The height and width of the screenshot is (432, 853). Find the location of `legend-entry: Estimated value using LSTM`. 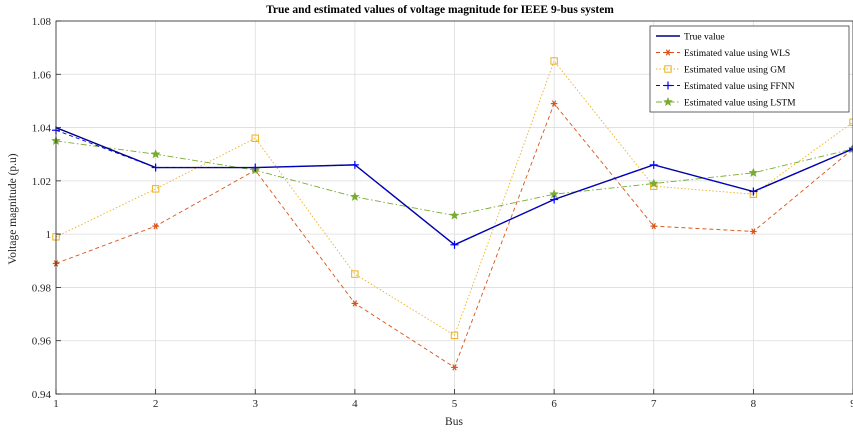

legend-entry: Estimated value using LSTM is located at coordinates (726, 102).